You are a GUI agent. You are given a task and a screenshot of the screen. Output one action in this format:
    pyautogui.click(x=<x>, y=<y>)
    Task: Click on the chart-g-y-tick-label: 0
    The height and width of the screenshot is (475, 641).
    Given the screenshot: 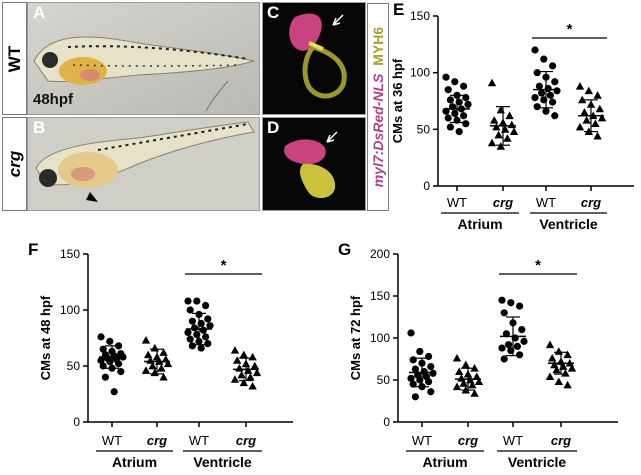 What is the action you would take?
    pyautogui.click(x=386, y=422)
    